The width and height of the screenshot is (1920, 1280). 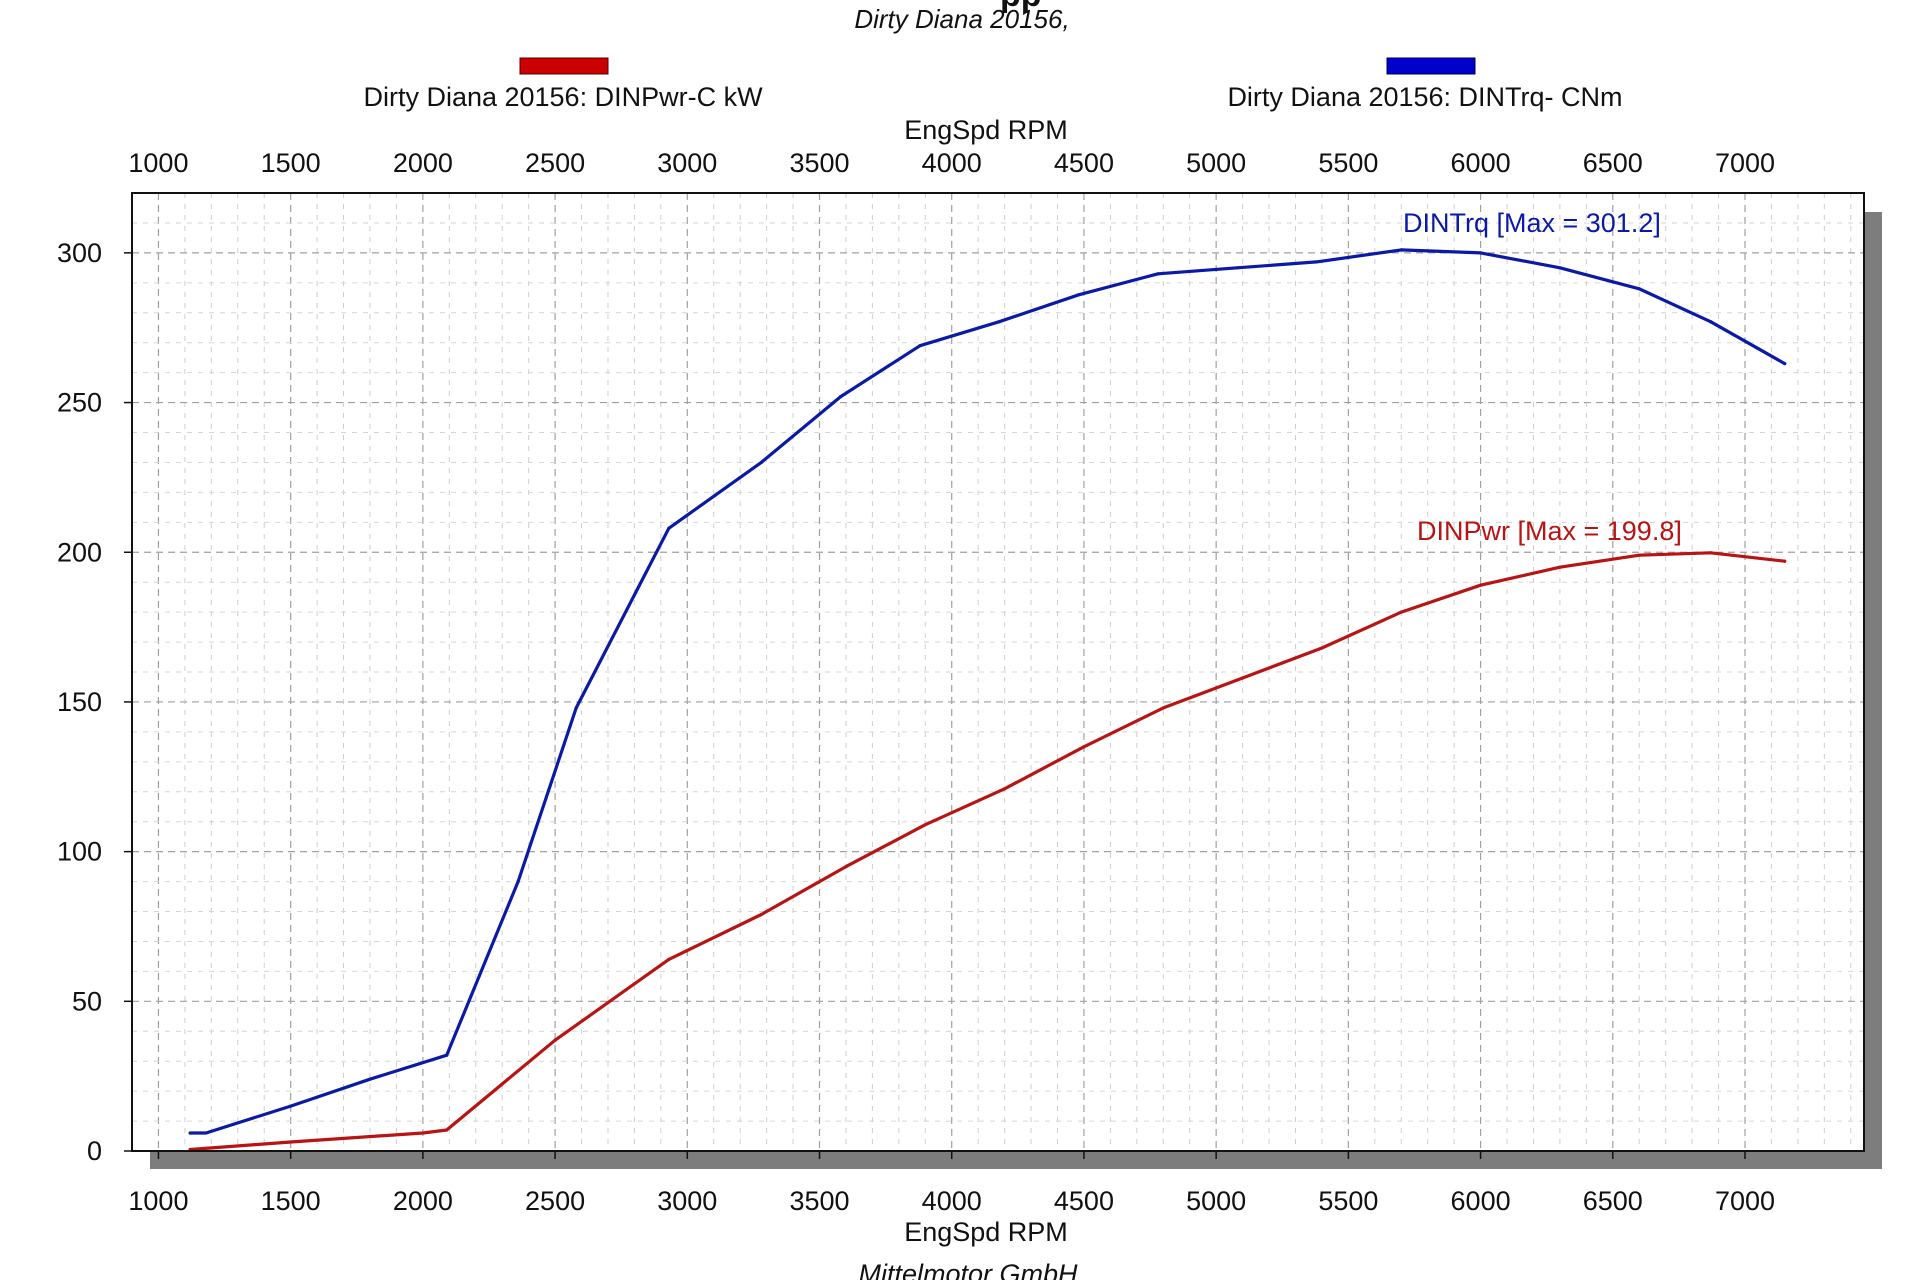 What do you see at coordinates (555, 1201) in the screenshot?
I see `x-tick-label-bottom: 2500` at bounding box center [555, 1201].